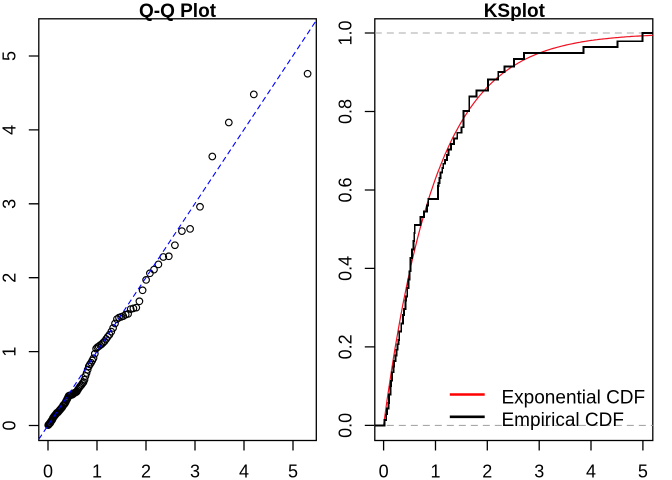 This screenshot has height=480, width=672. Describe the element at coordinates (515, 11) in the screenshot. I see `svg-text: KSplot` at that location.